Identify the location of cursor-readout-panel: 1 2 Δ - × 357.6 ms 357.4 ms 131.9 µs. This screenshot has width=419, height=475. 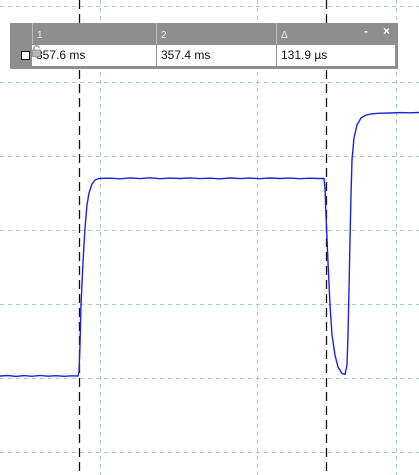
(204, 46).